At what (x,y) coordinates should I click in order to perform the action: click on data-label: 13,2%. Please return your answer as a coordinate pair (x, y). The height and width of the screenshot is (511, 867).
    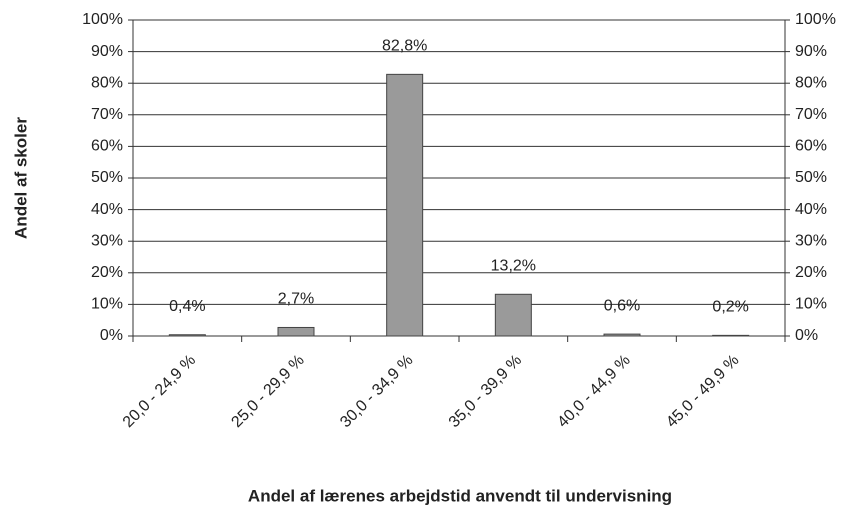
    Looking at the image, I should click on (513, 266).